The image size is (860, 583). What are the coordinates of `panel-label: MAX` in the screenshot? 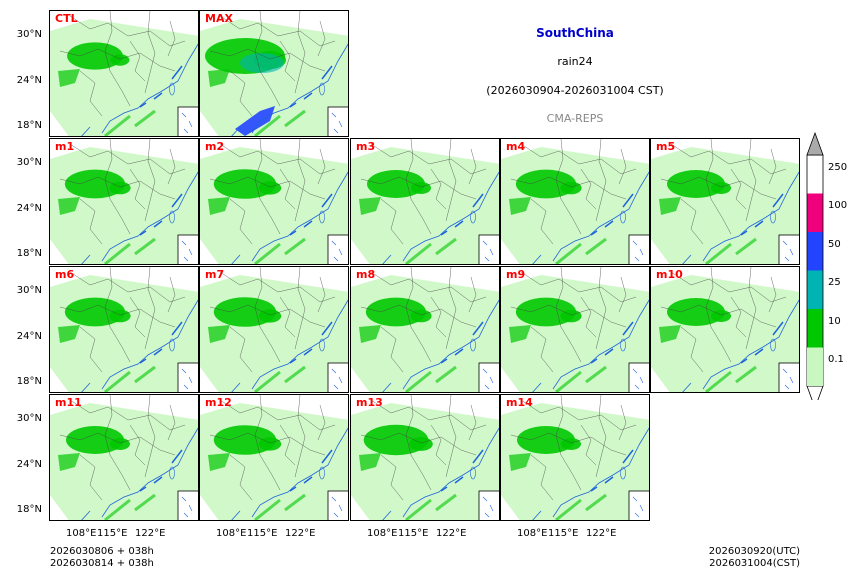 It's located at (219, 18).